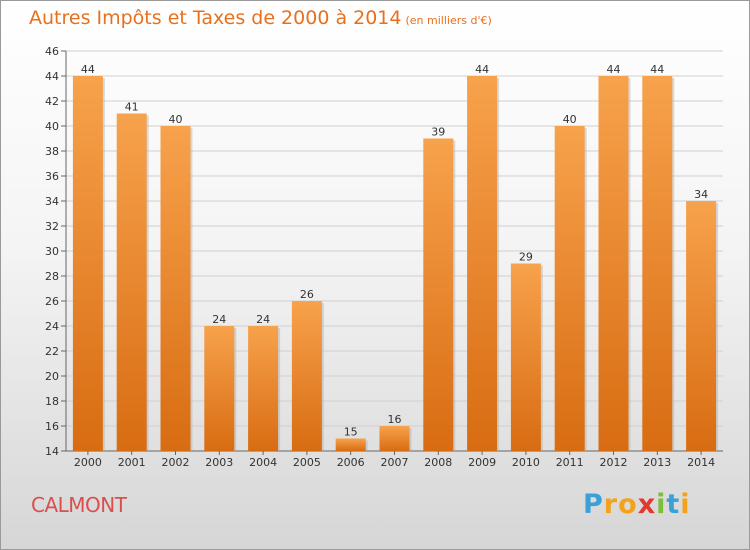 The image size is (750, 550). Describe the element at coordinates (215, 18) in the screenshot. I see `chart-title-text: Autres Impôts et Taxes de 2000 à 2014` at that location.